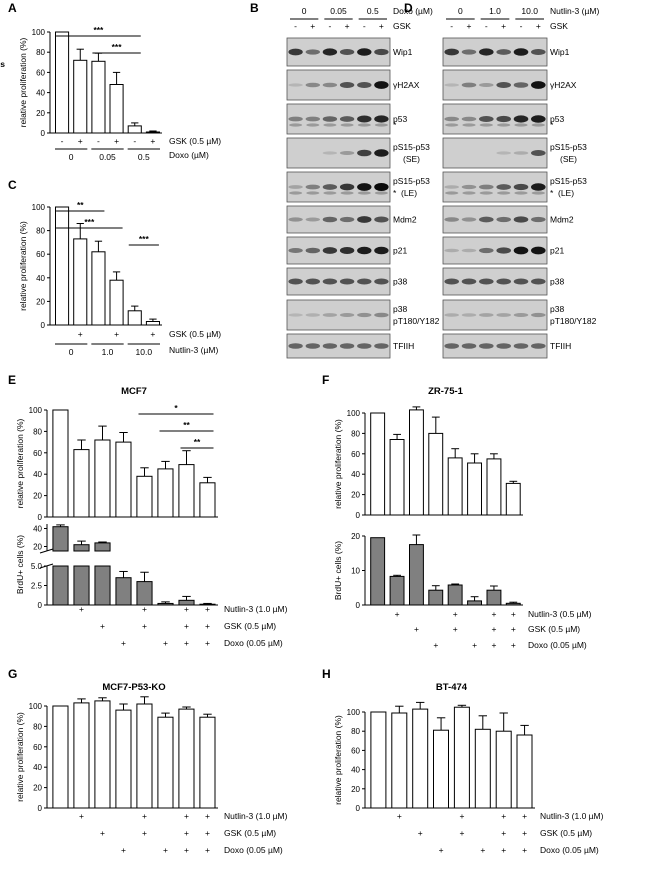 Image resolution: width=650 pixels, height=871 pixels. Describe the element at coordinates (538, 26) in the screenshot. I see `blot-d-gsk-mark: +` at that location.